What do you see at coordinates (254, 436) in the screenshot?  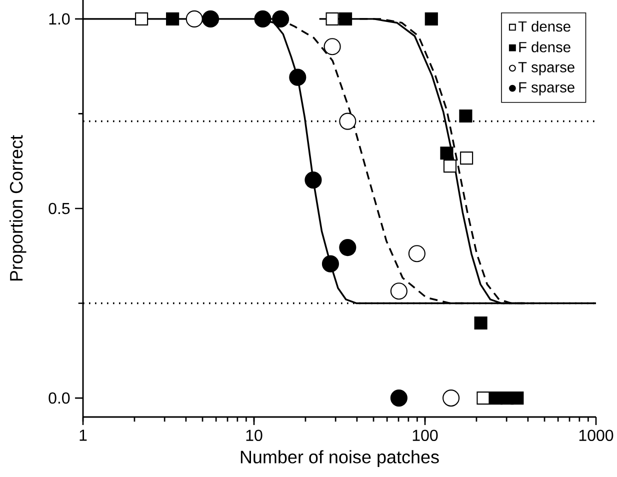 I see `x-tick-label: 10` at bounding box center [254, 436].